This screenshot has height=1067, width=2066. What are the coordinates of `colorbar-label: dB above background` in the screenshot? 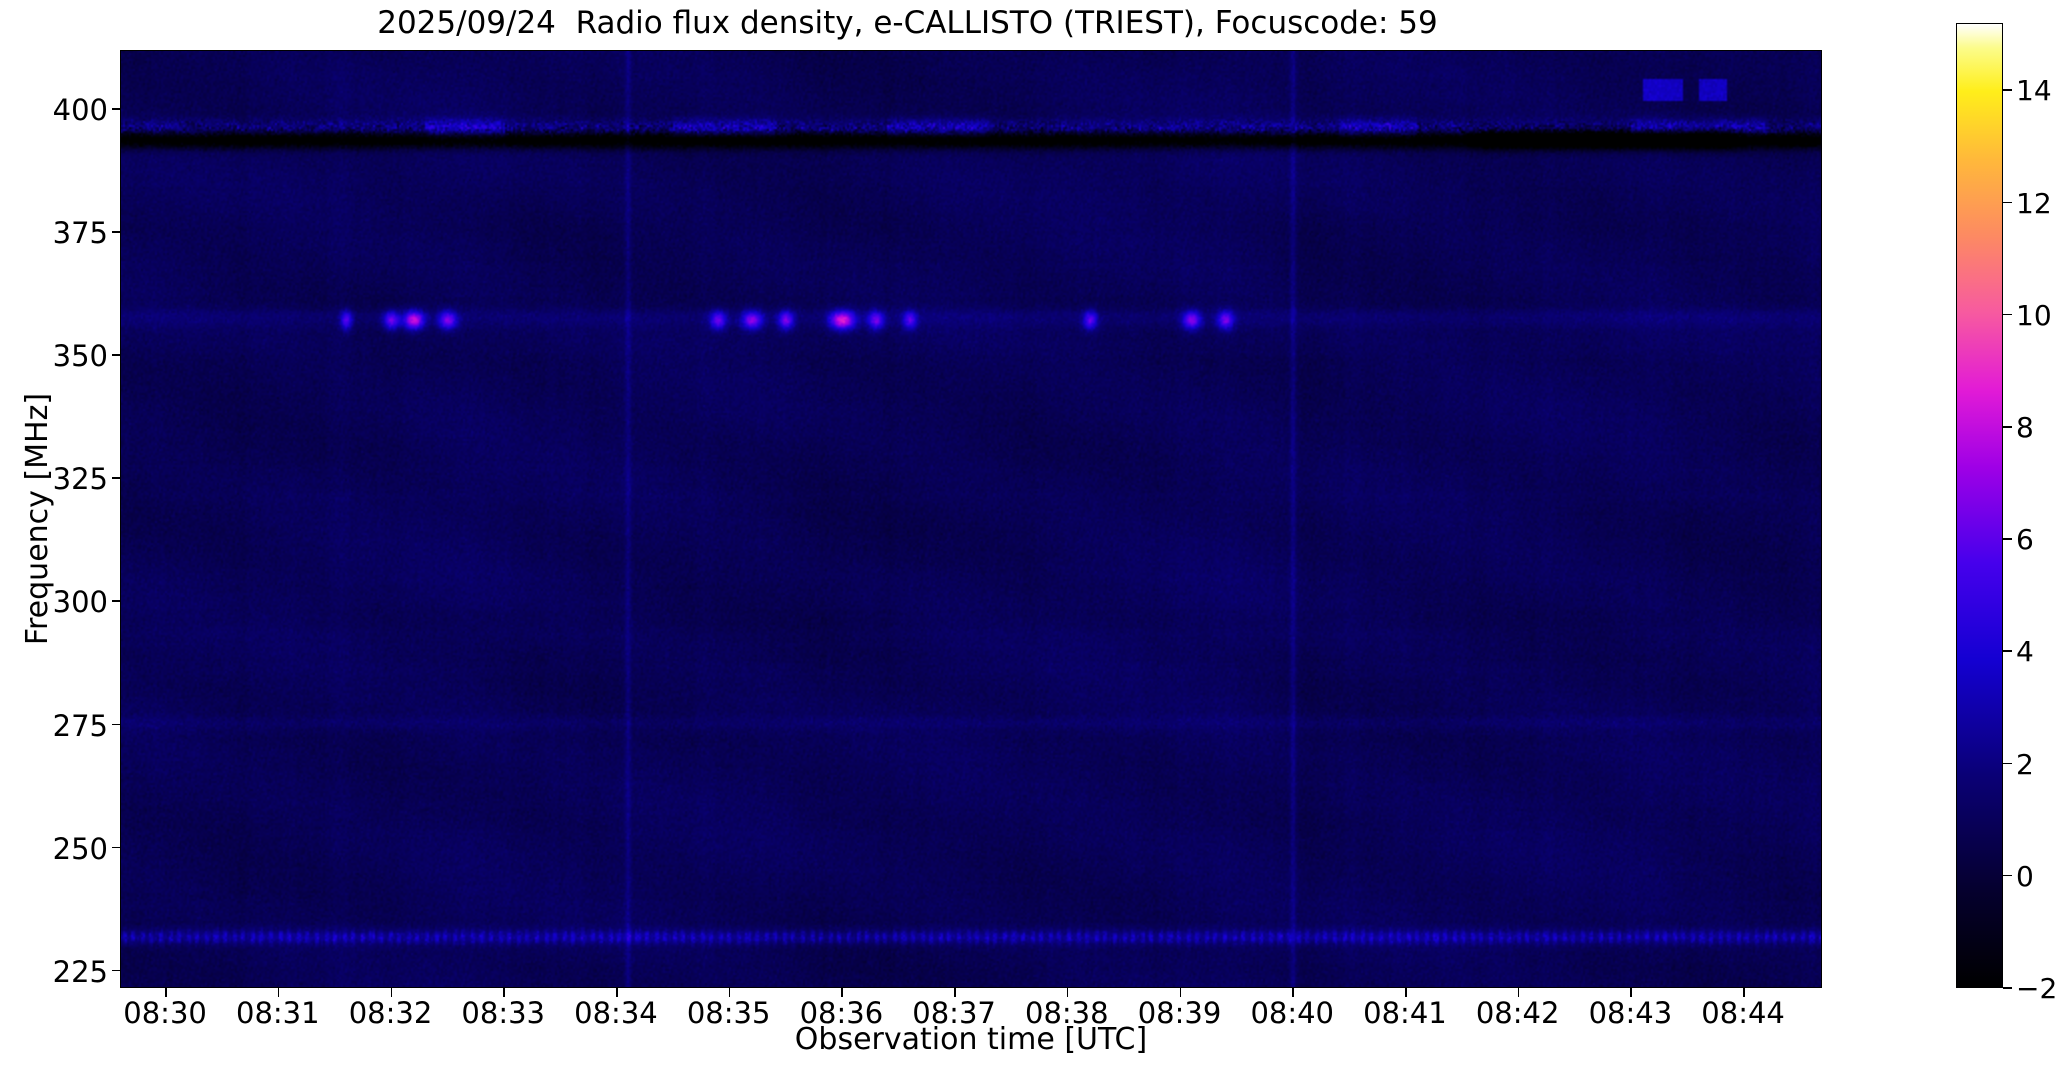 It's located at (2064, 505).